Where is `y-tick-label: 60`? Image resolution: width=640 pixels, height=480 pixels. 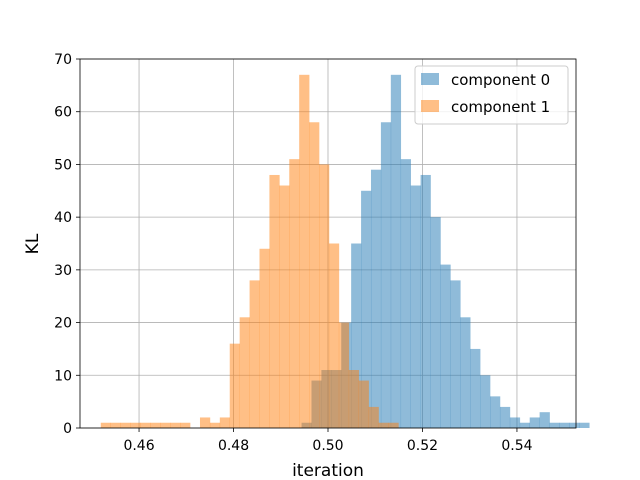
y-tick-label: 60 is located at coordinates (63, 113).